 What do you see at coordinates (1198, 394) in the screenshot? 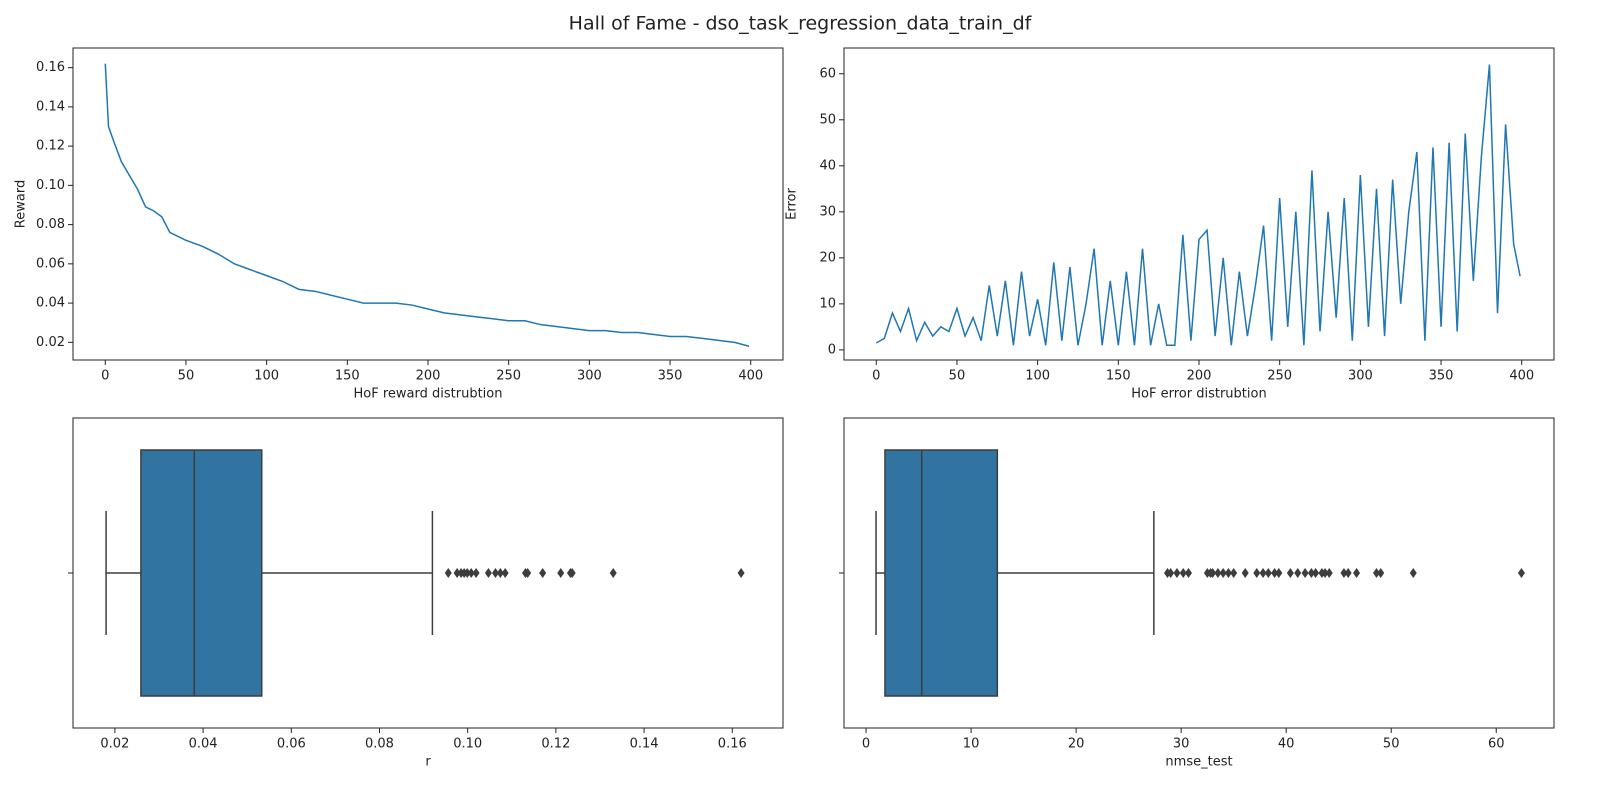
I see `x-axis-label: HoF error distrubtion` at bounding box center [1198, 394].